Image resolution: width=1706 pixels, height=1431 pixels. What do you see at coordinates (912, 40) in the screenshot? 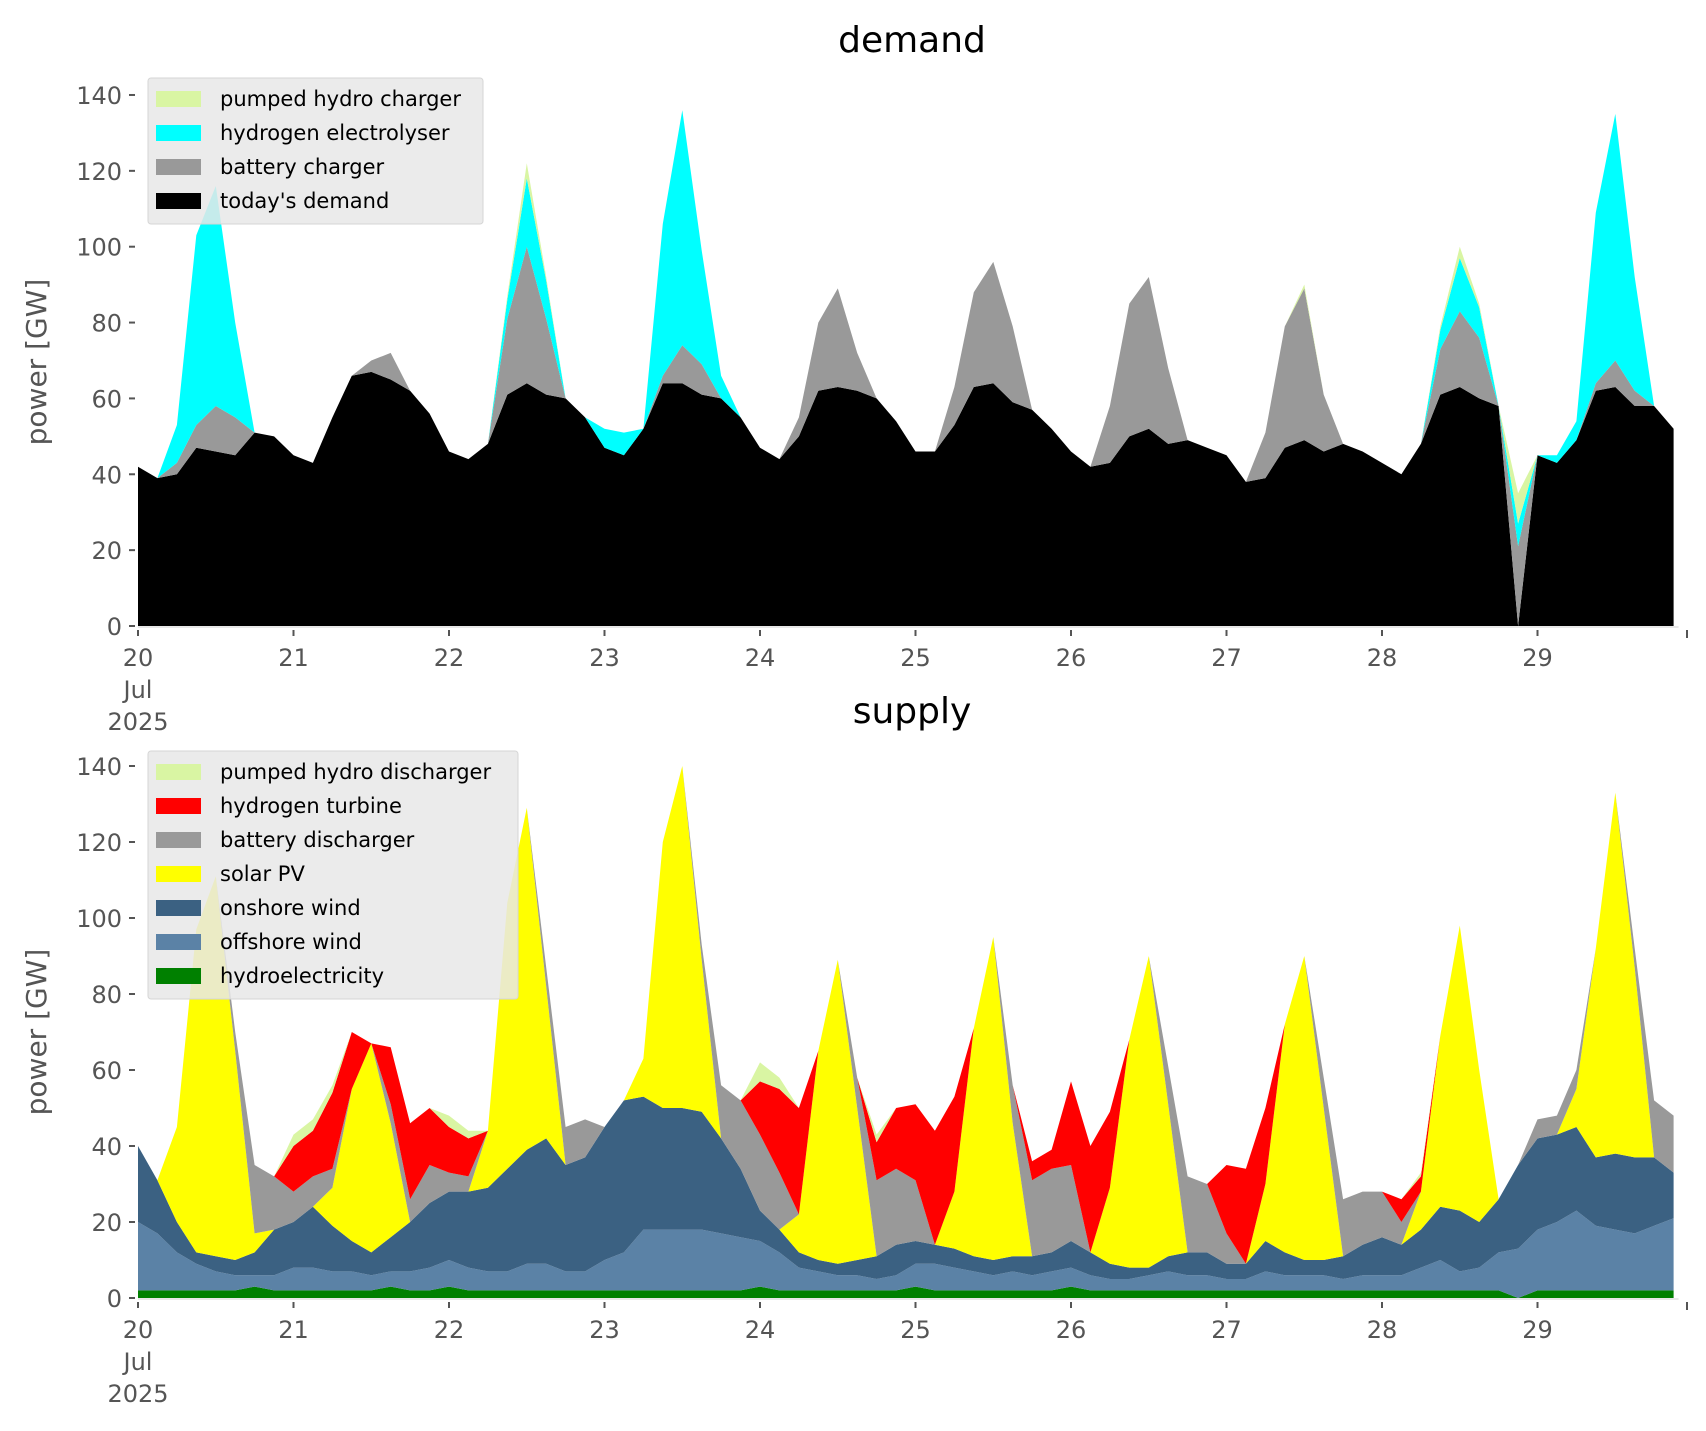
I see `demand-title: demand` at bounding box center [912, 40].